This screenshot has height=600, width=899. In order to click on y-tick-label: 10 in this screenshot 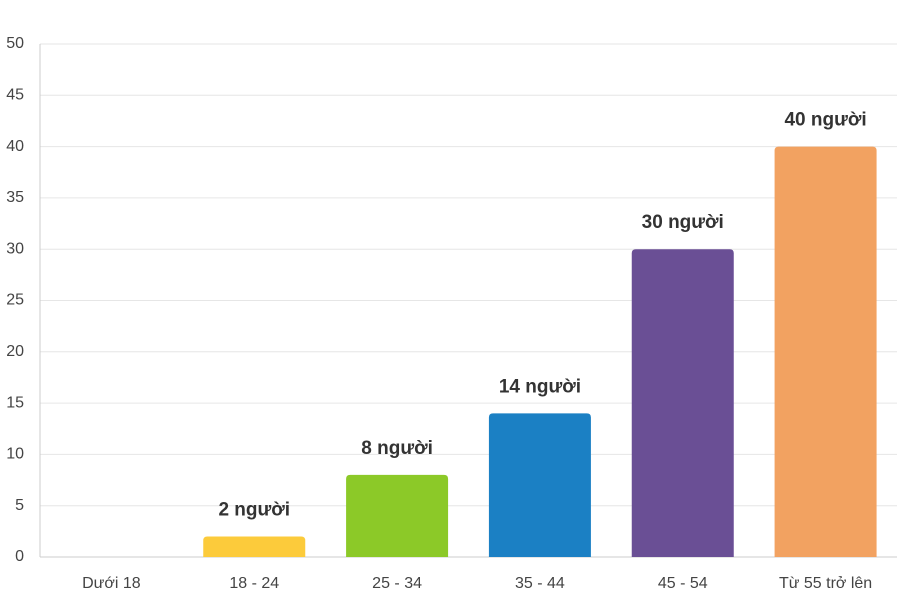, I will do `click(15, 454)`.